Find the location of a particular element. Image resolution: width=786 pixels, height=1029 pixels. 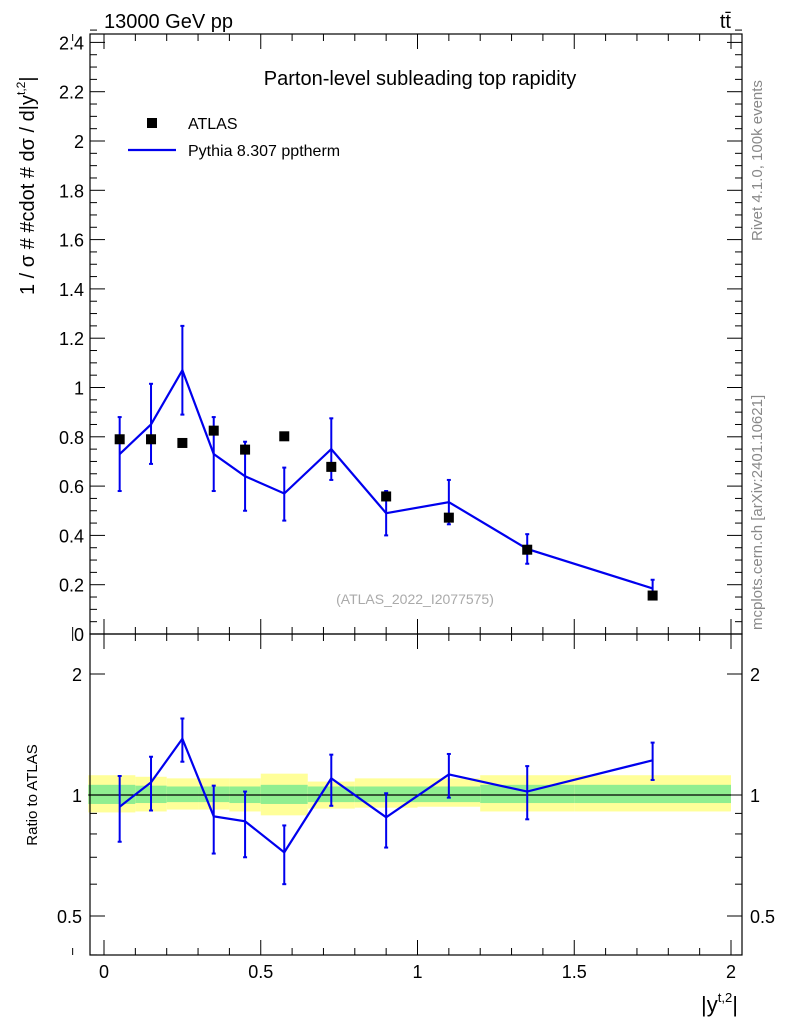

y-tick-label-main: 1 is located at coordinates (79, 389).